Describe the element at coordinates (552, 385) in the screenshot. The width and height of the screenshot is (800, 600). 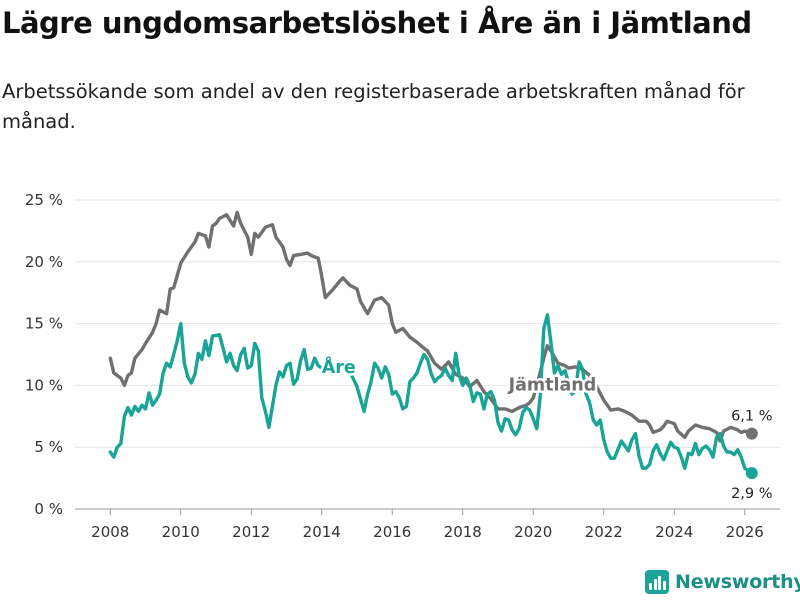
I see `series-label-jamtland: Jämtland` at that location.